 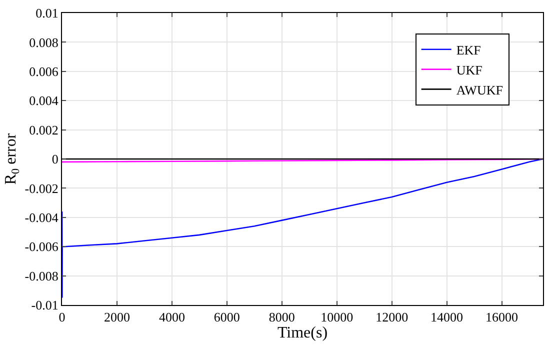 I want to click on y-tick-label: 0.002, so click(x=43, y=130).